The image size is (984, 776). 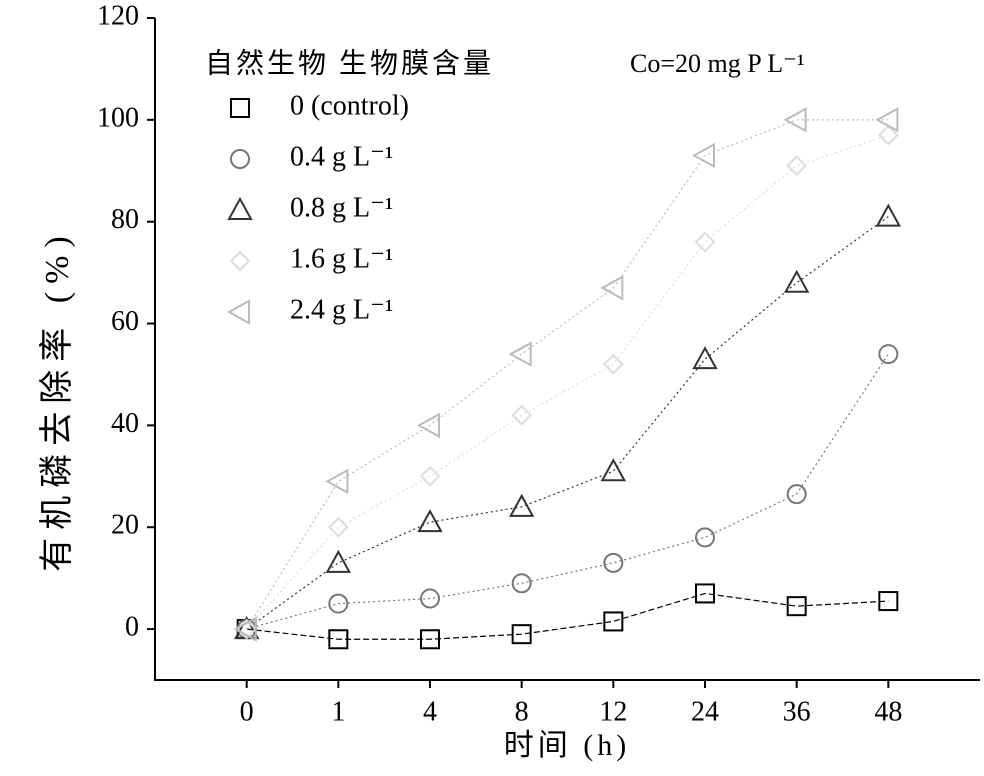 What do you see at coordinates (132, 626) in the screenshot?
I see `y-tick-label: 0` at bounding box center [132, 626].